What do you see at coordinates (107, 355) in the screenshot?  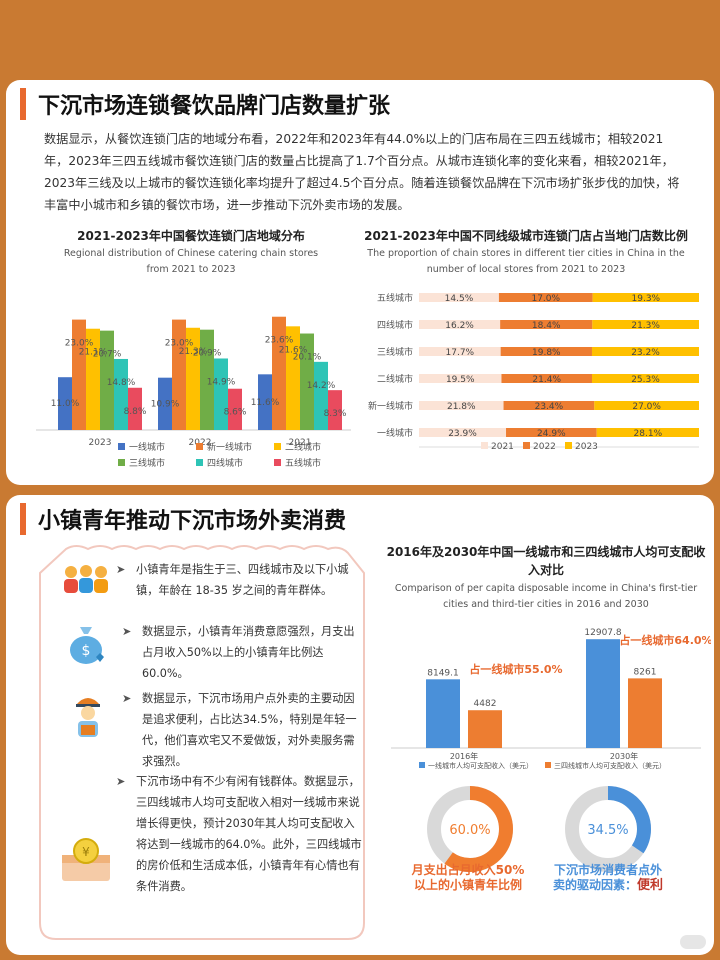 I see `data-label: 20.7%` at bounding box center [107, 355].